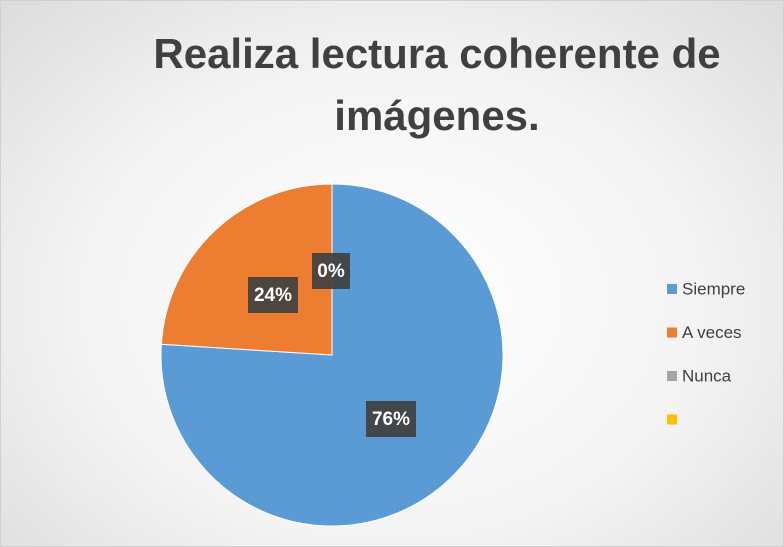  I want to click on legend-label: Nunca, so click(707, 375).